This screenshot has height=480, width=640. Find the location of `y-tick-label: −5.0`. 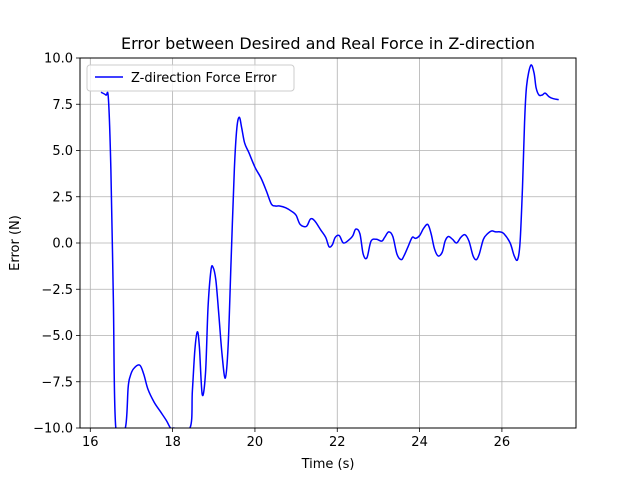

y-tick-label: −5.0 is located at coordinates (57, 336).